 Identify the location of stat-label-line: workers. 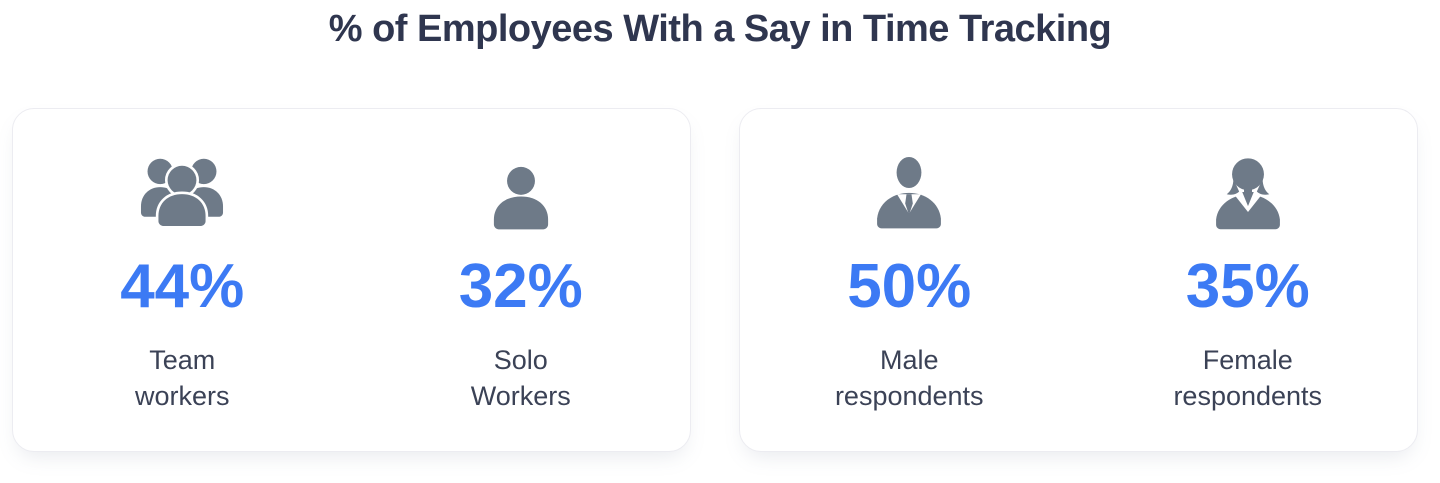
(182, 395).